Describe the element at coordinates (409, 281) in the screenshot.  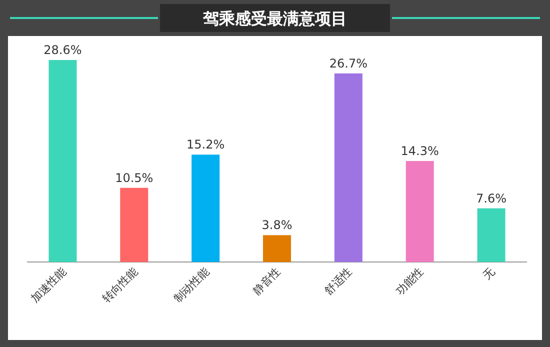
I see `x-tick-label: 功能性` at that location.